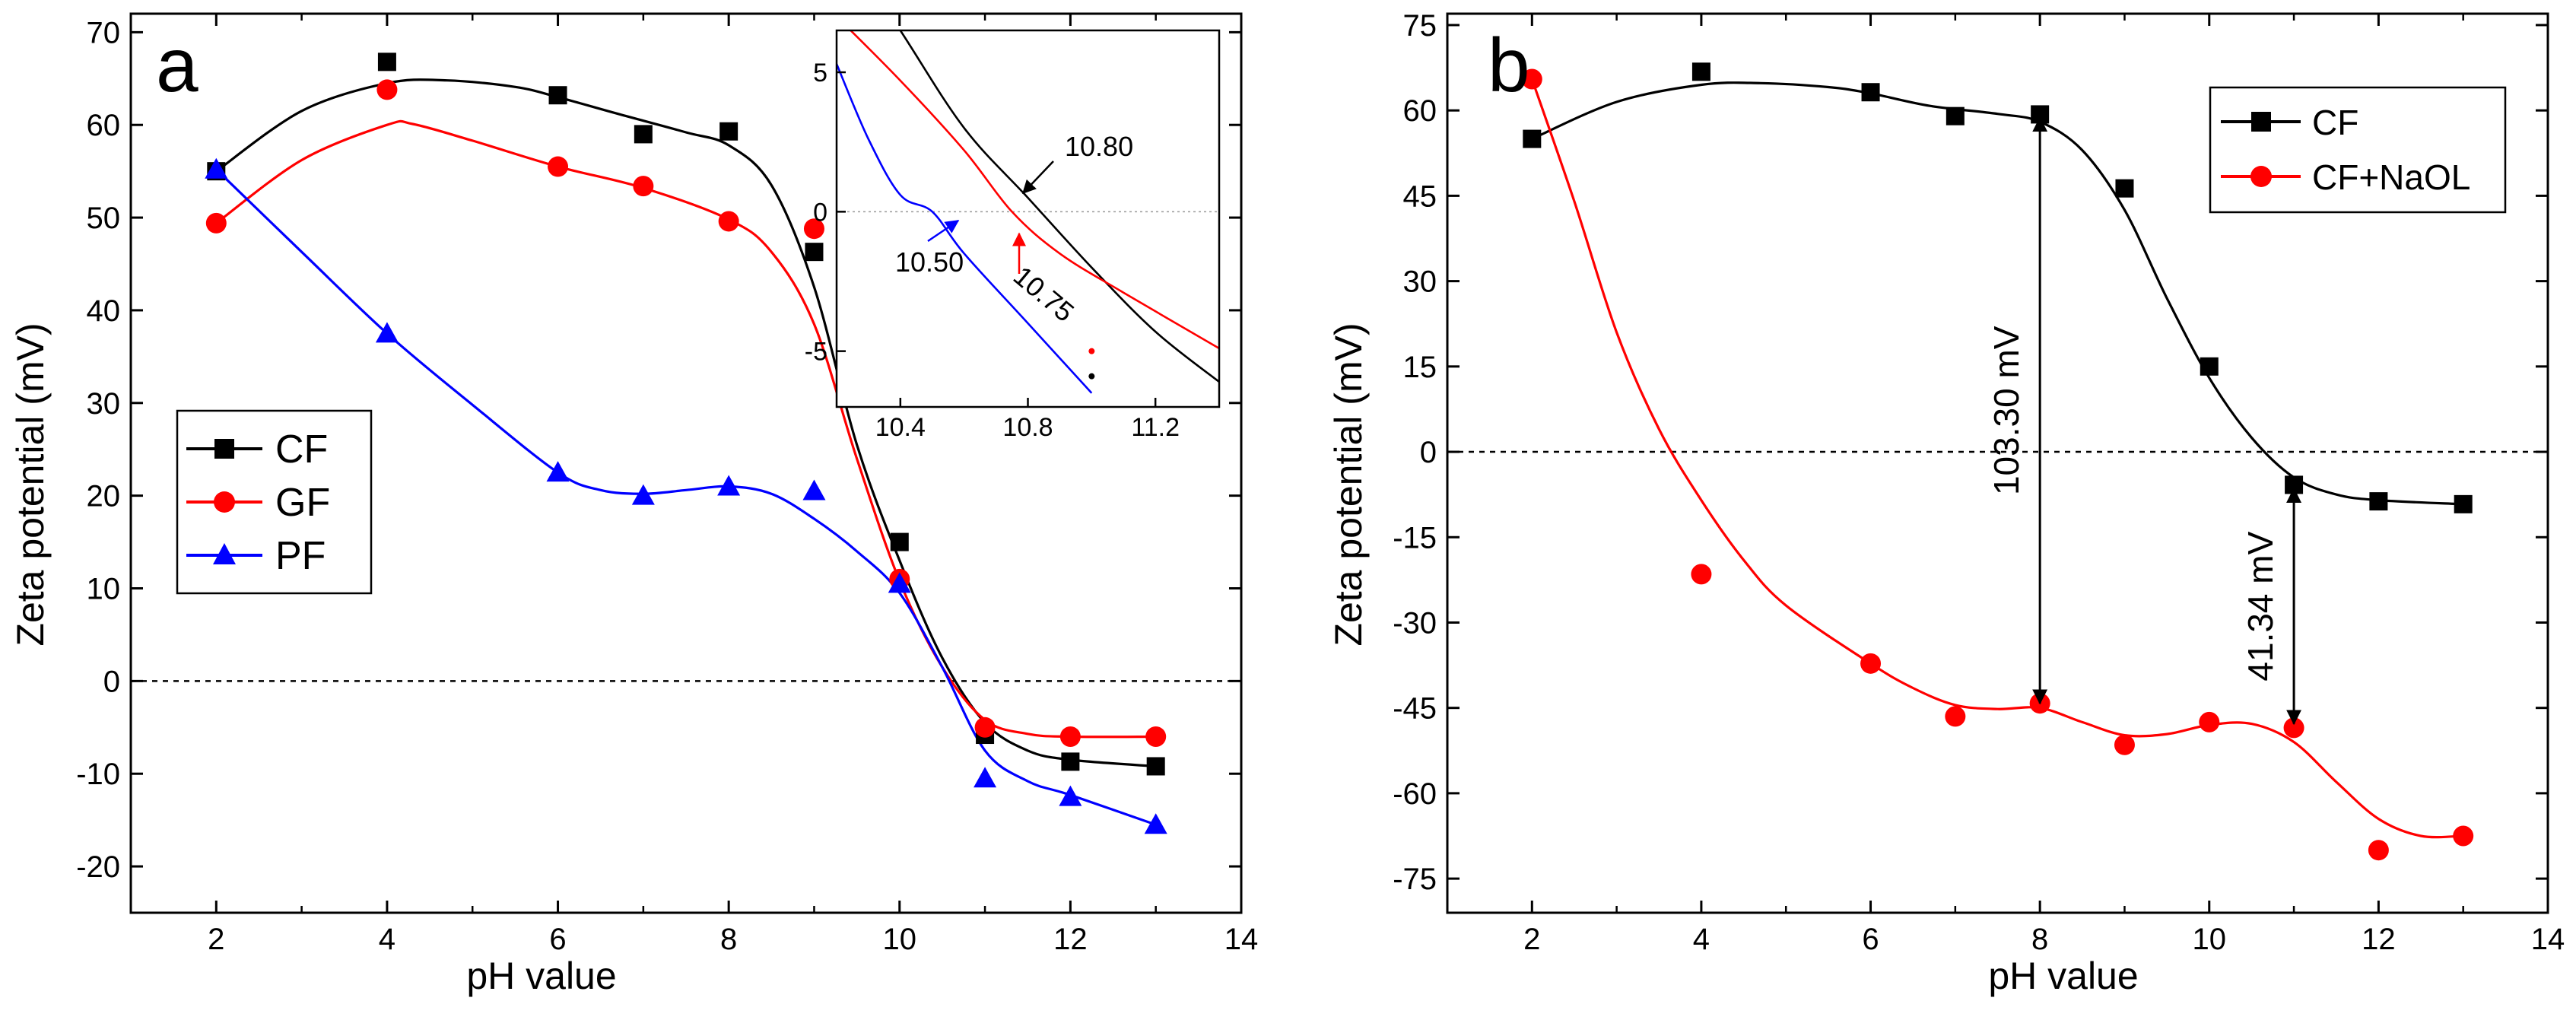 Image resolution: width=2576 pixels, height=1020 pixels. Describe the element at coordinates (104, 218) in the screenshot. I see `y-tick-label: 50` at that location.